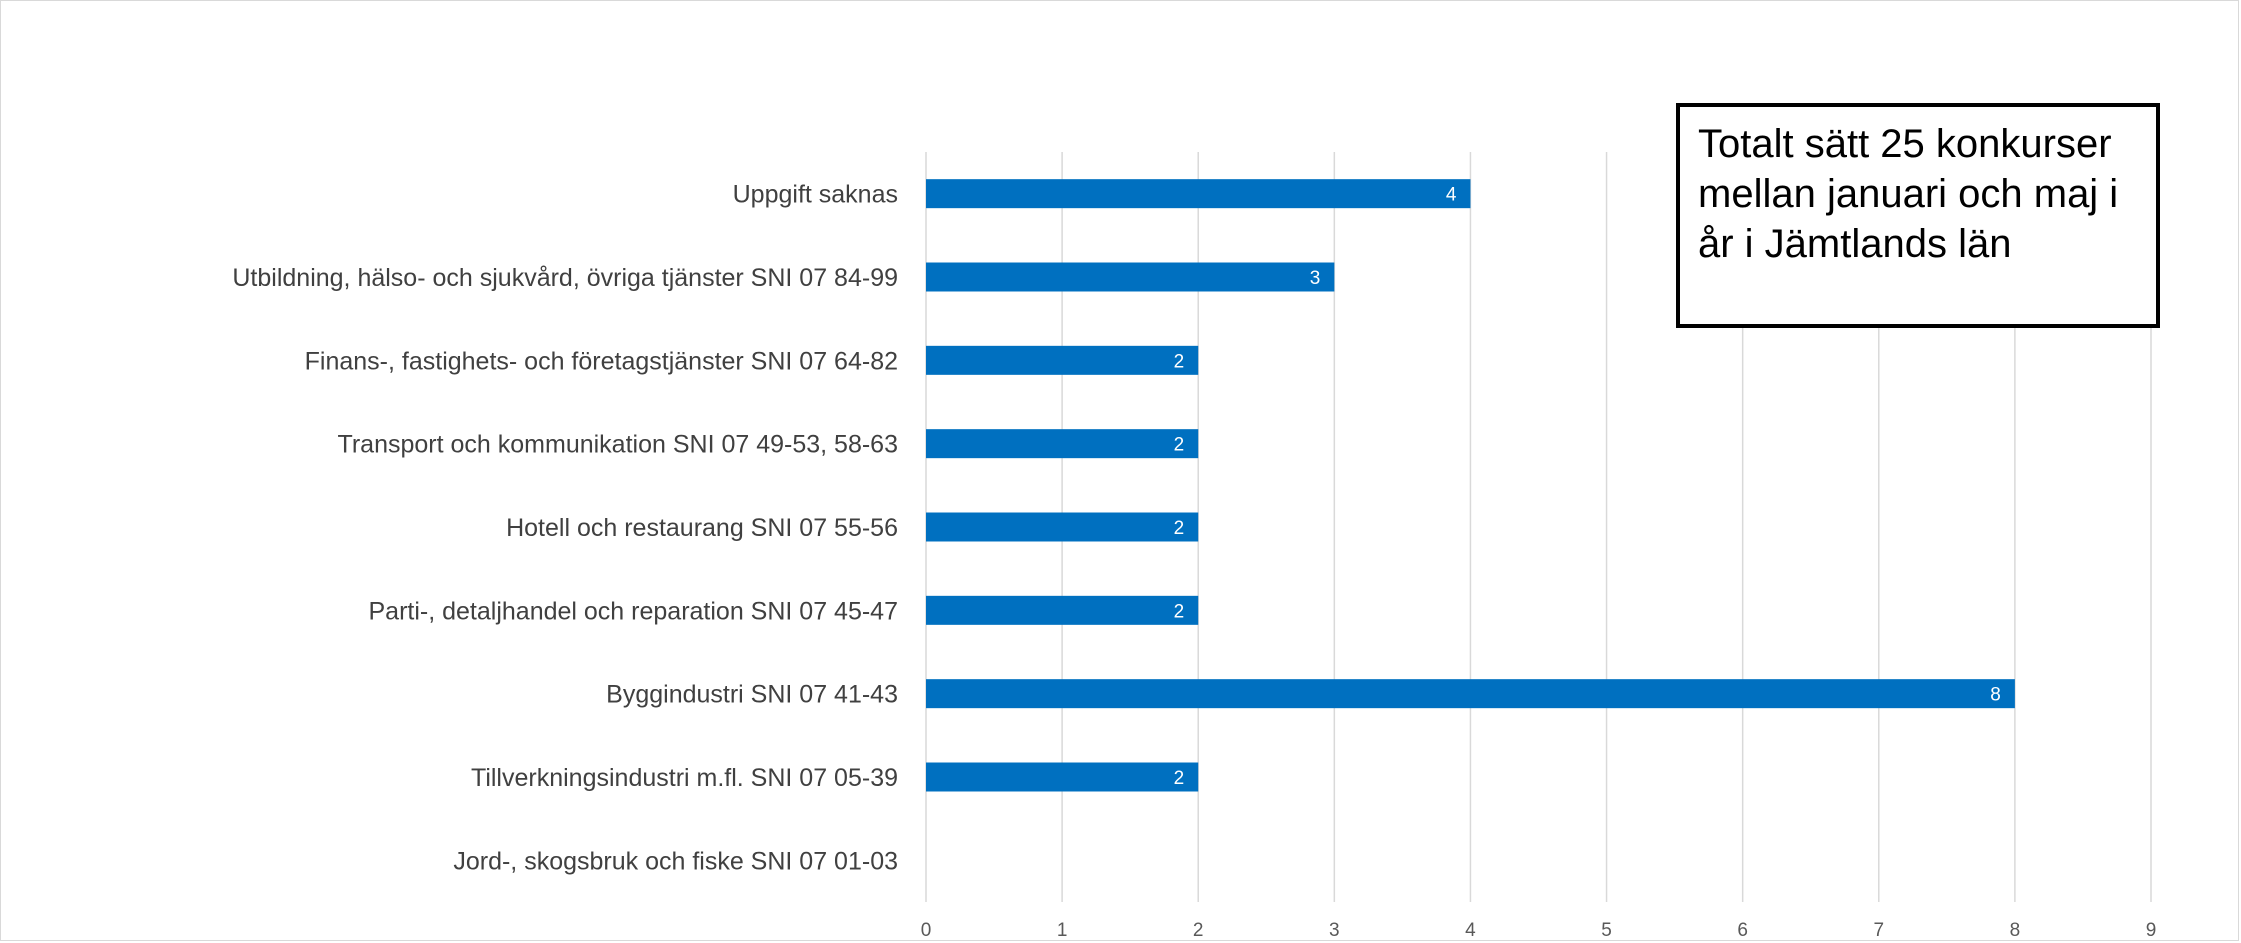 The image size is (2241, 943). Describe the element at coordinates (702, 528) in the screenshot. I see `category-label: Hotell och restaurang SNI 07 55-56` at that location.